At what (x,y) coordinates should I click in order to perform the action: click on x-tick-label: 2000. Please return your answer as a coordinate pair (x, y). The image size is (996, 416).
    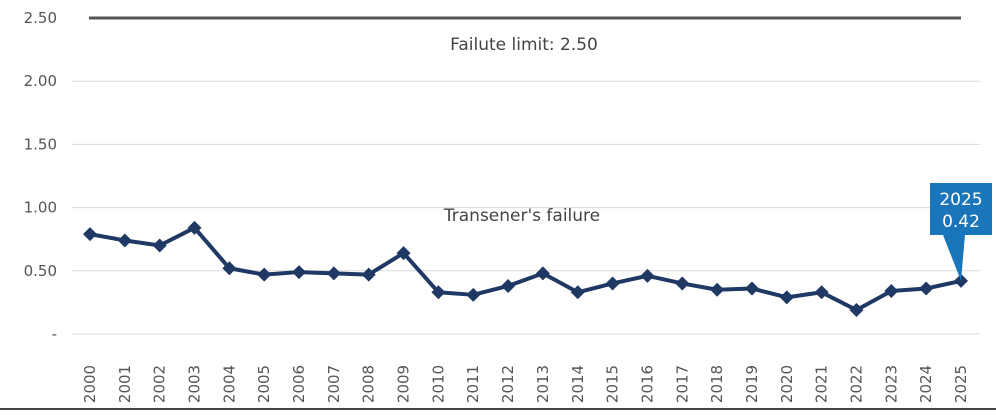
    Looking at the image, I should click on (90, 384).